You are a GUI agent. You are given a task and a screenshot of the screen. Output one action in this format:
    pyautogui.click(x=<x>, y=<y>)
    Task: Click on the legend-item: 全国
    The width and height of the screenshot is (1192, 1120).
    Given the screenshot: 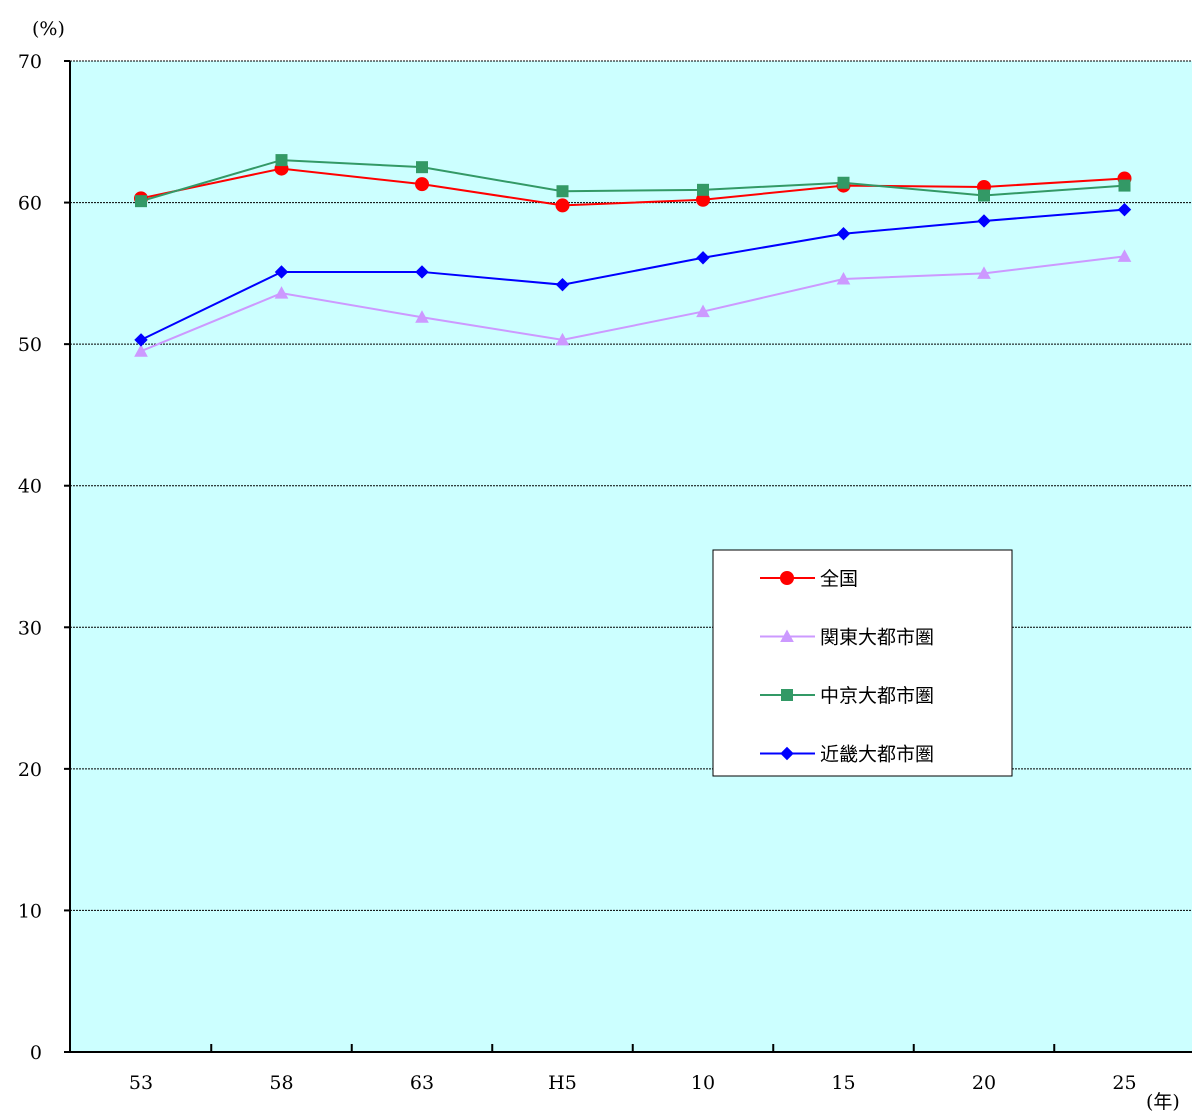 What is the action you would take?
    pyautogui.click(x=809, y=579)
    